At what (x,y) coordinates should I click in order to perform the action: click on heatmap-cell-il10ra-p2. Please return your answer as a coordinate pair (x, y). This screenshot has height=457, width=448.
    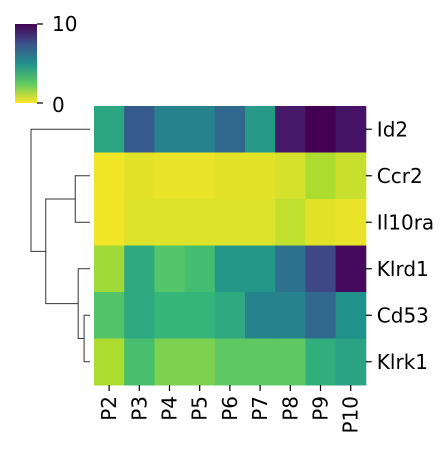
    Looking at the image, I should click on (109, 222).